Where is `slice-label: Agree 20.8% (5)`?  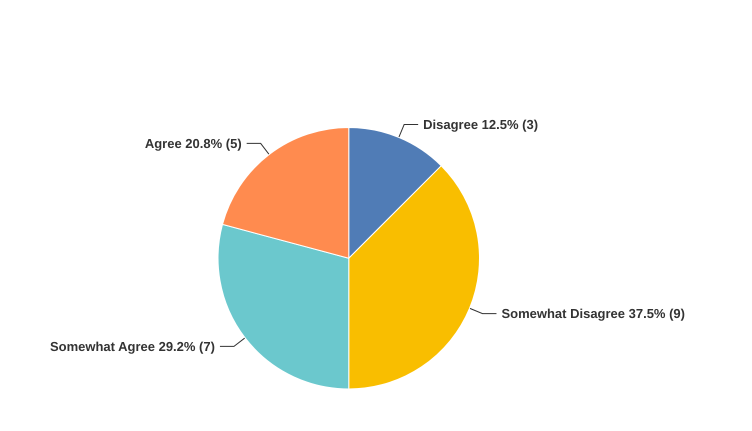 slice-label: Agree 20.8% (5) is located at coordinates (193, 143).